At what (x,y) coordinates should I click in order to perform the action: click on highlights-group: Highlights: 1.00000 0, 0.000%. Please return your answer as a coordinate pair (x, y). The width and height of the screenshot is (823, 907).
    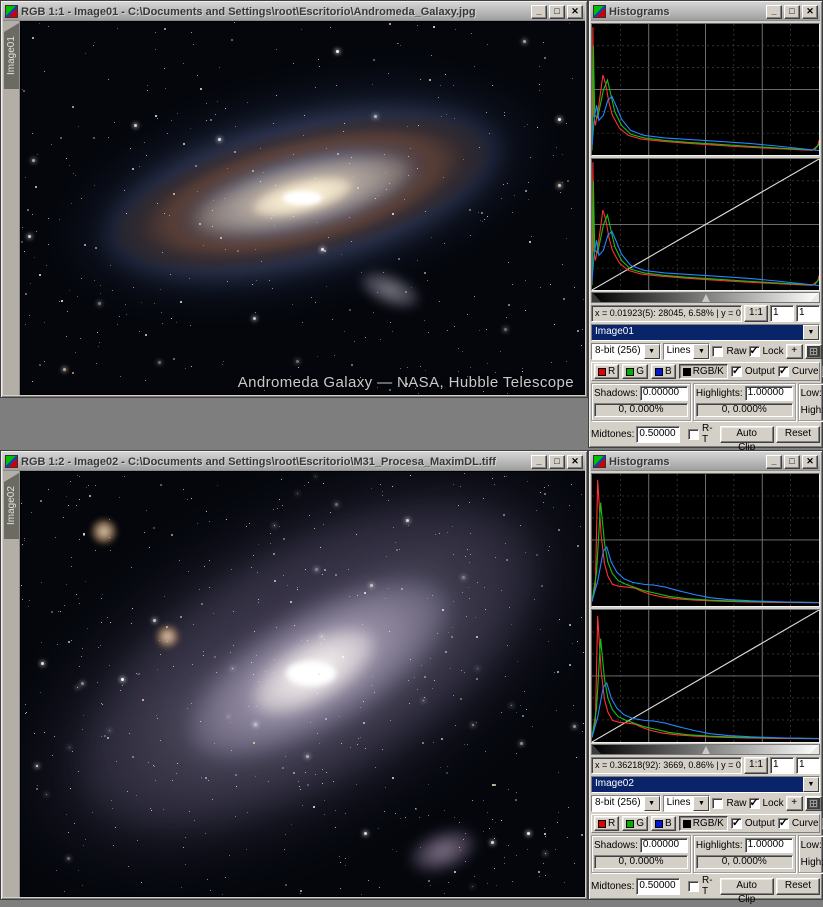
    Looking at the image, I should click on (744, 854).